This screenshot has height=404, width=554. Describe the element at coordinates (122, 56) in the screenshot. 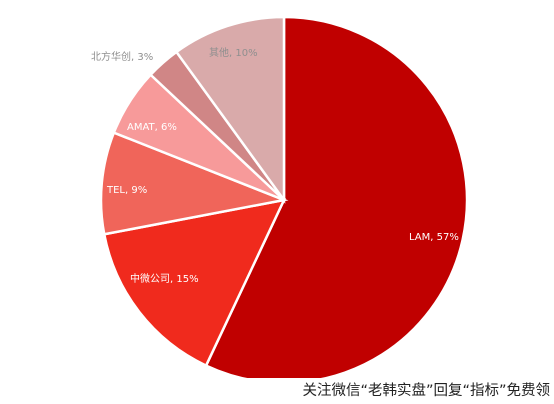

I see `pie-label-5: 北方华创, 3%` at that location.